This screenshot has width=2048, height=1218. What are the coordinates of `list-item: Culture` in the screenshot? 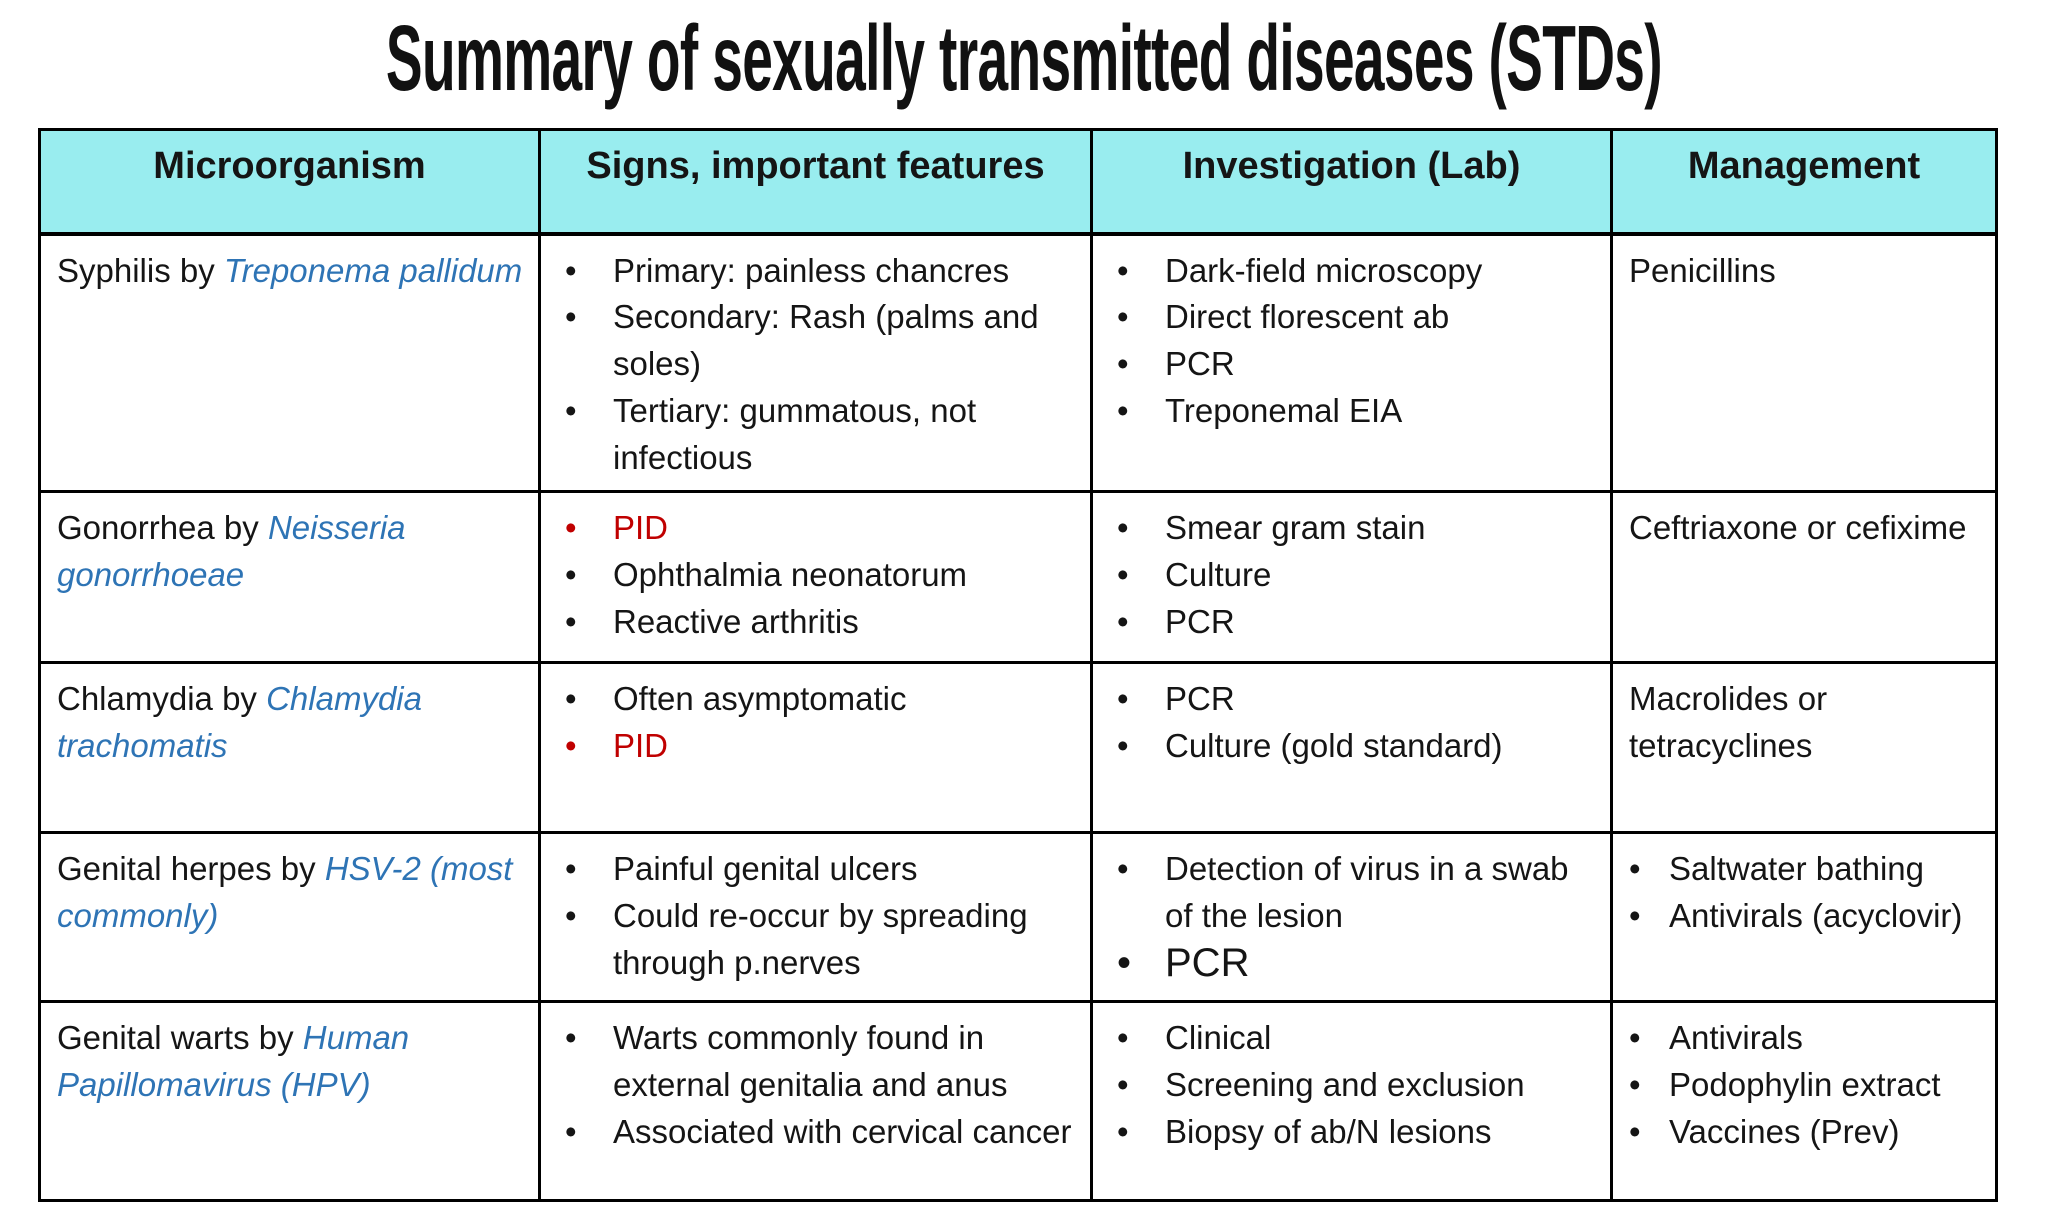 It's located at (1348, 575).